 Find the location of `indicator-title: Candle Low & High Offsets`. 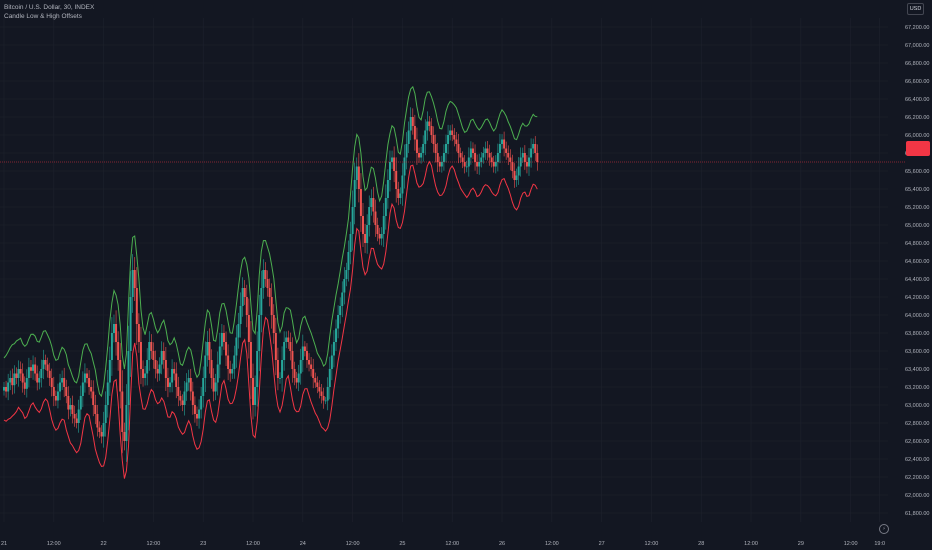

indicator-title: Candle Low & High Offsets is located at coordinates (43, 16).